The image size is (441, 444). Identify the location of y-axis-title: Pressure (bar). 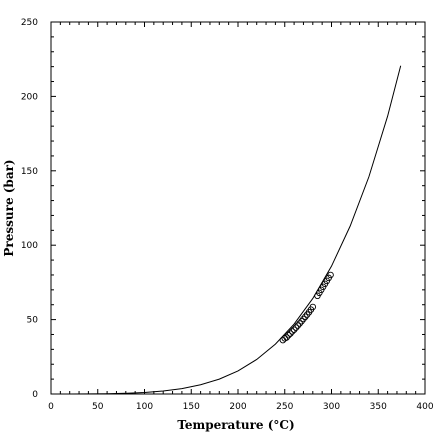
(9, 207).